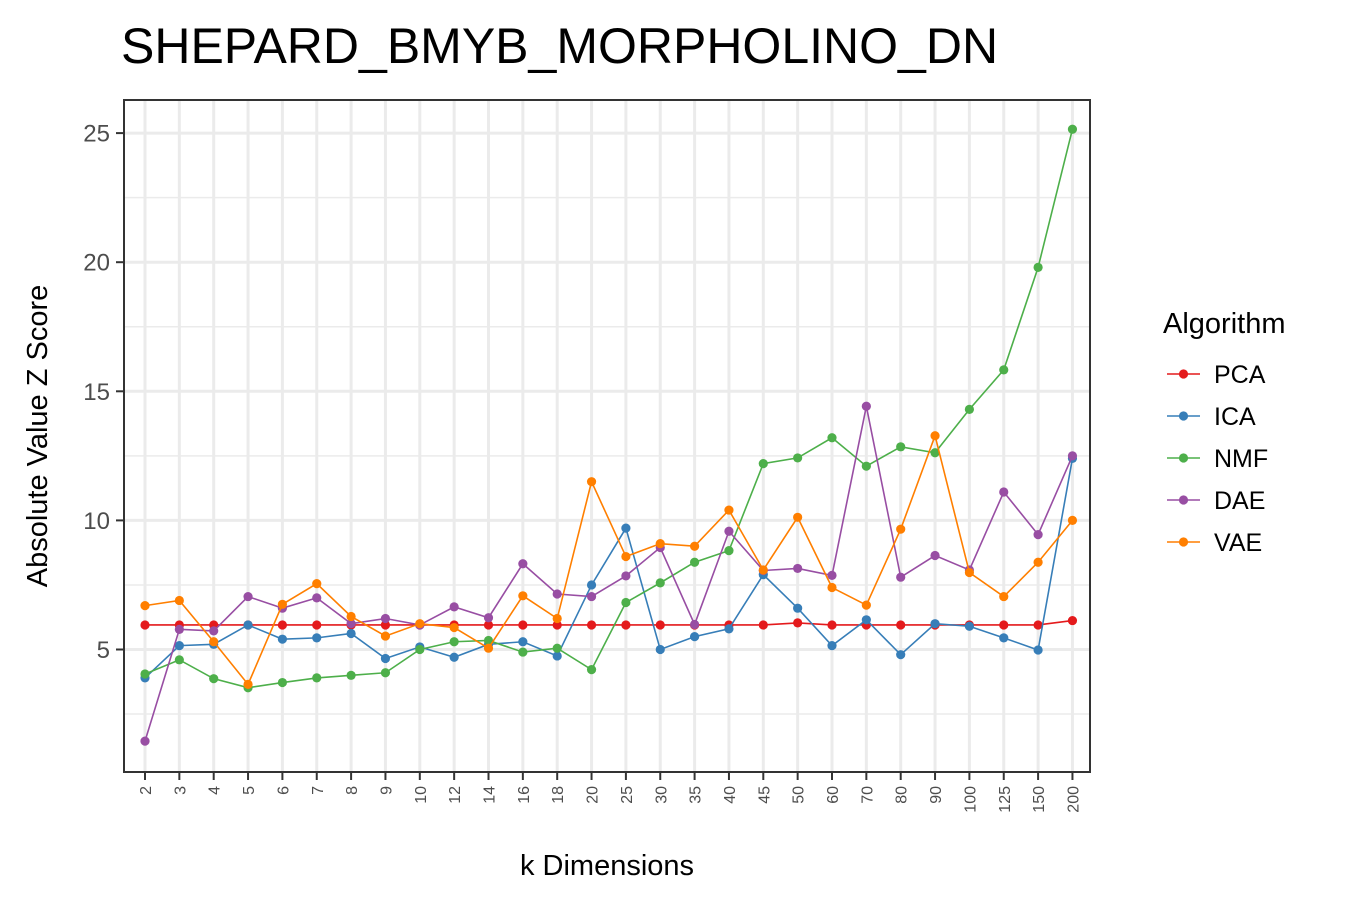 The width and height of the screenshot is (1350, 900). Describe the element at coordinates (96, 521) in the screenshot. I see `y-tick-label: 10` at that location.